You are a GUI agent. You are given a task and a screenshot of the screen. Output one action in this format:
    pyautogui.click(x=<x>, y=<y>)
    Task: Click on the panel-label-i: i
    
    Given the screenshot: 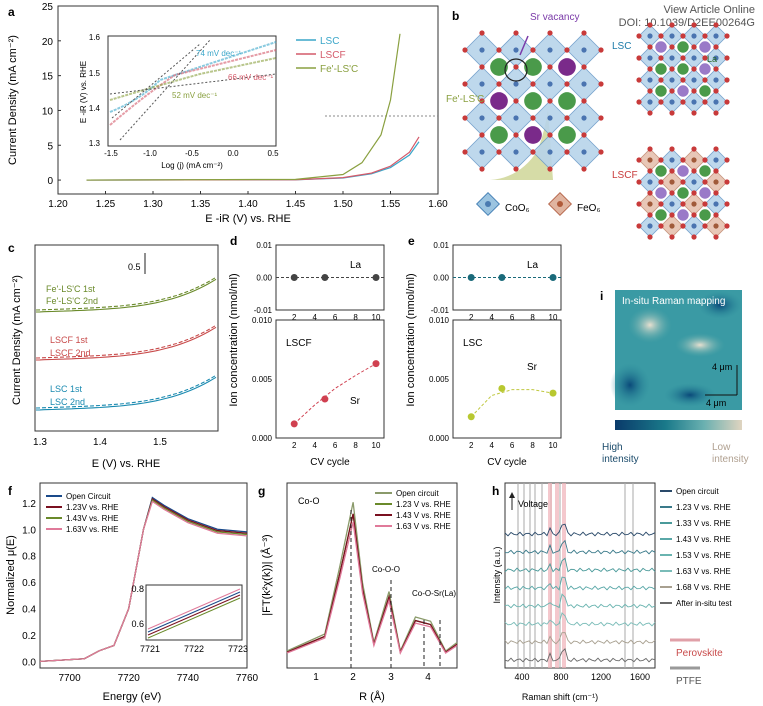 What is the action you would take?
    pyautogui.click(x=601, y=296)
    